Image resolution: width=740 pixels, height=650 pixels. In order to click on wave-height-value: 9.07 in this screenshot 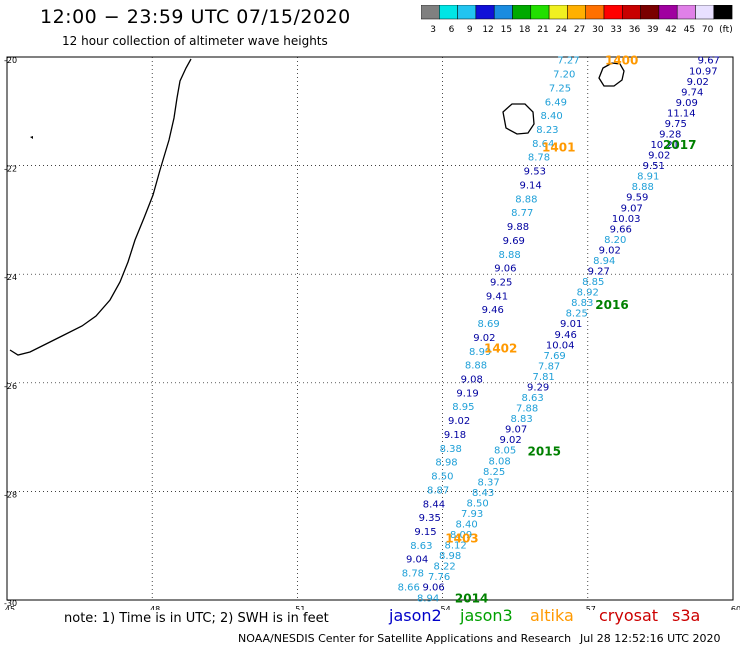, I will do `click(516, 430)`.